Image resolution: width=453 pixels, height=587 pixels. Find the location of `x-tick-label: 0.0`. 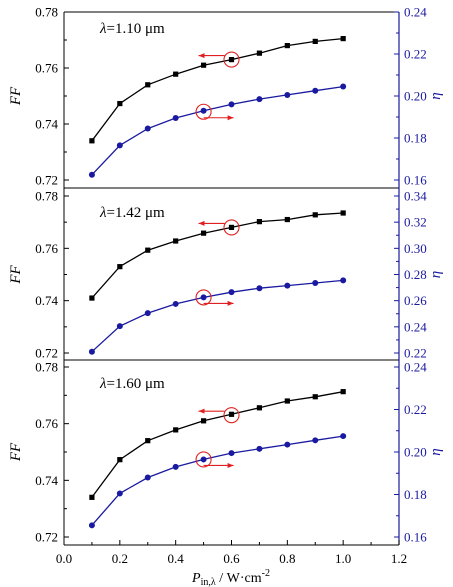

x-tick-label: 0.0 is located at coordinates (64, 558).